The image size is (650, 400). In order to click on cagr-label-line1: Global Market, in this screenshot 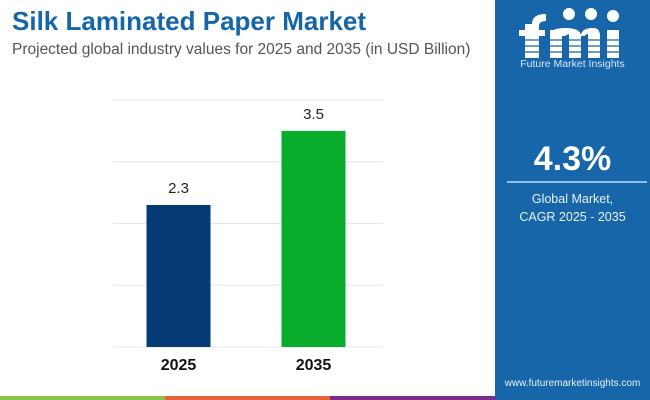, I will do `click(572, 199)`.